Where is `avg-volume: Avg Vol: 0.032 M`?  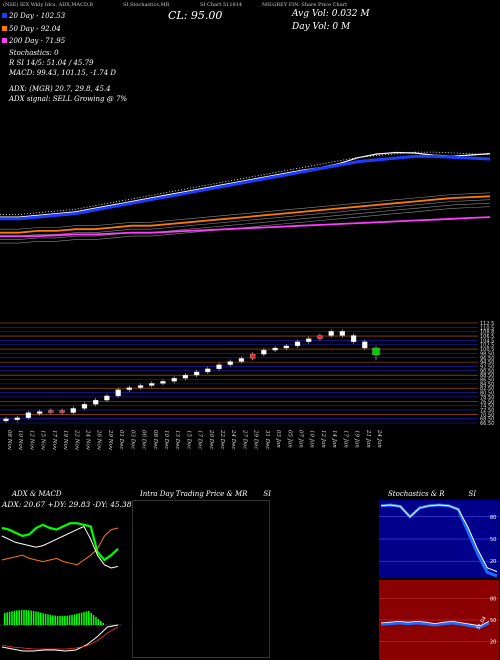
avg-volume: Avg Vol: 0.032 M is located at coordinates (331, 14).